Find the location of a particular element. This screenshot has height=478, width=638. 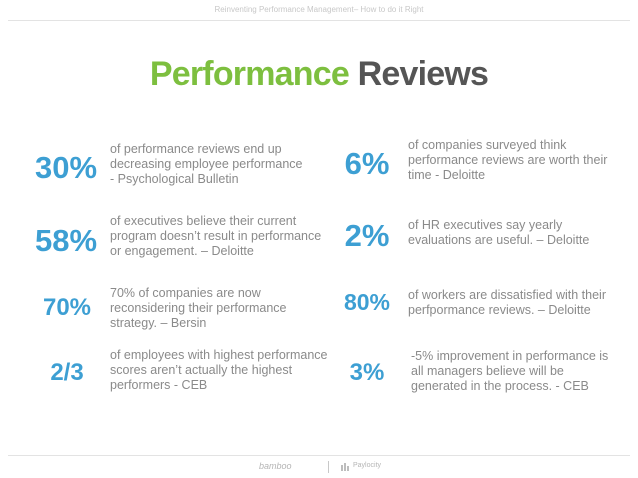

footer-divider is located at coordinates (319, 455).